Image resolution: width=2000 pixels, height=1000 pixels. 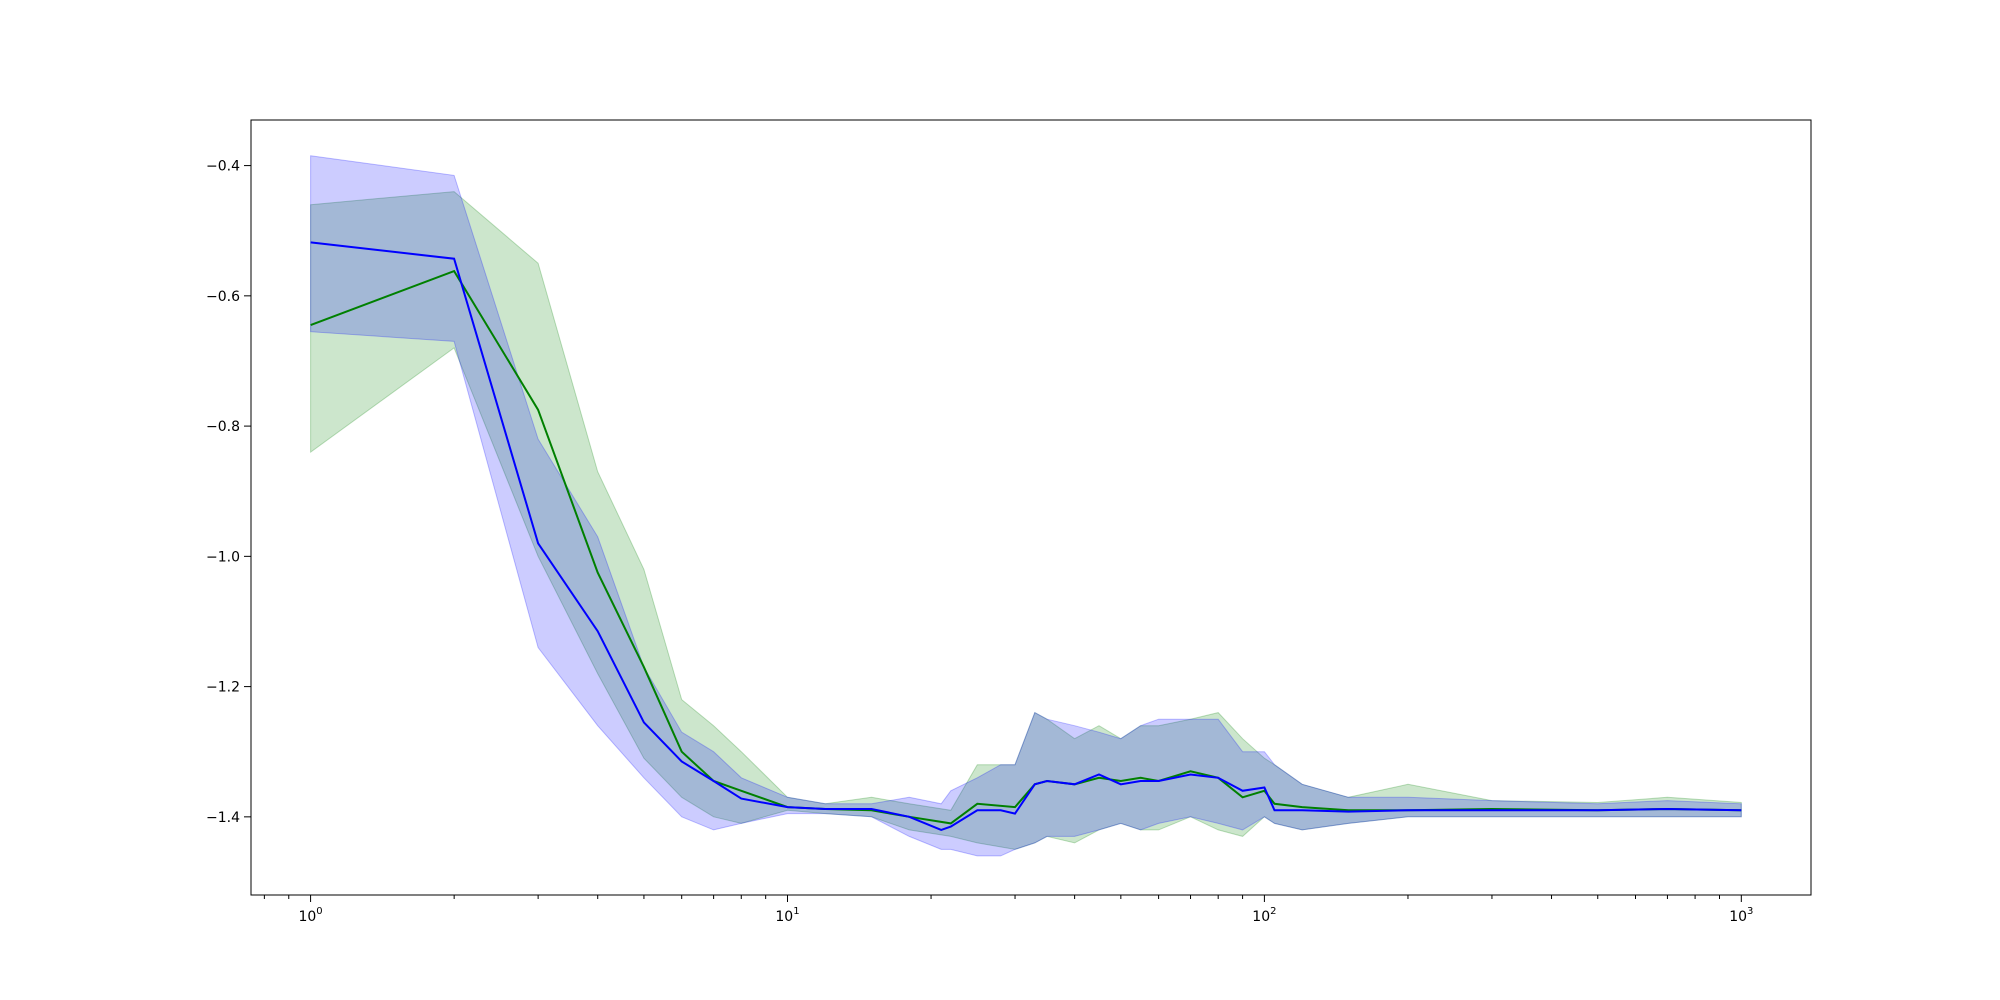 I want to click on x-tick-label: 10⁰, so click(x=310, y=915).